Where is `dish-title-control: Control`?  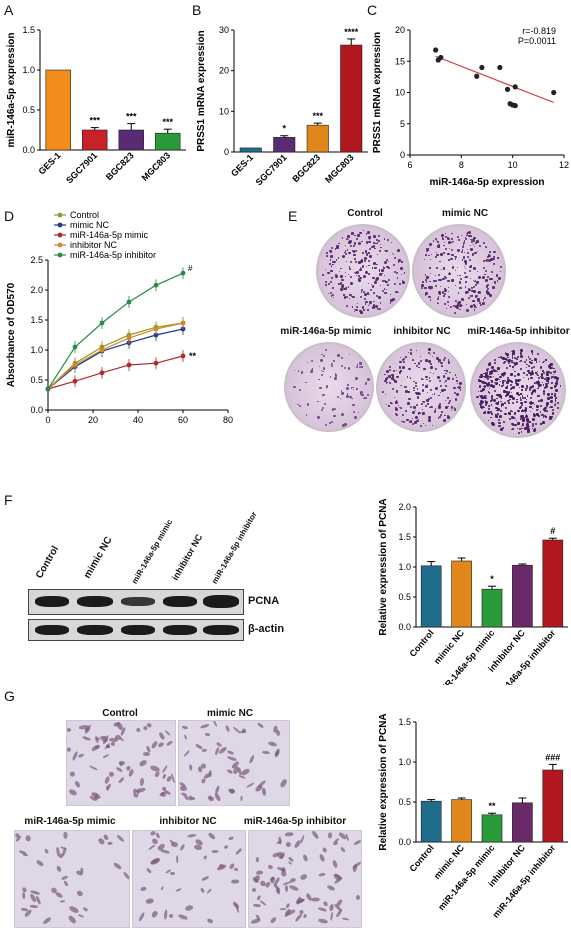 dish-title-control: Control is located at coordinates (365, 213).